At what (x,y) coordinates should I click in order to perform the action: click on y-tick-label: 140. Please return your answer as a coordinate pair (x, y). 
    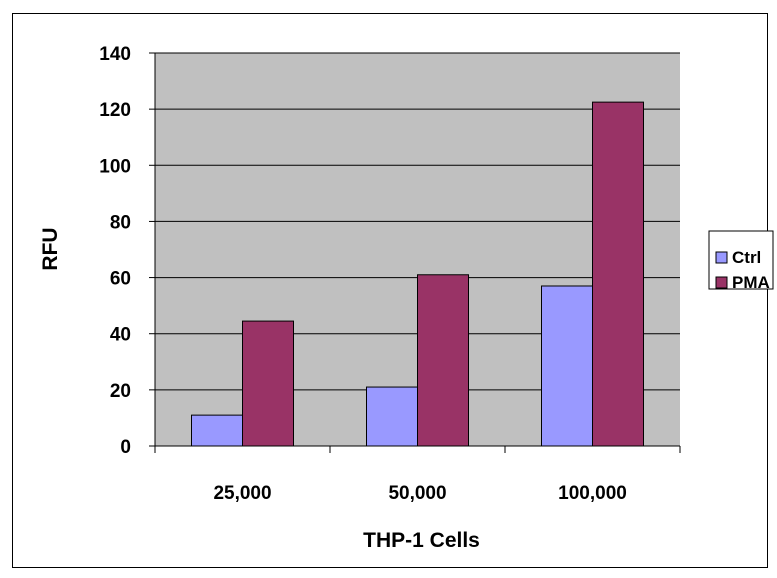
    Looking at the image, I should click on (115, 54).